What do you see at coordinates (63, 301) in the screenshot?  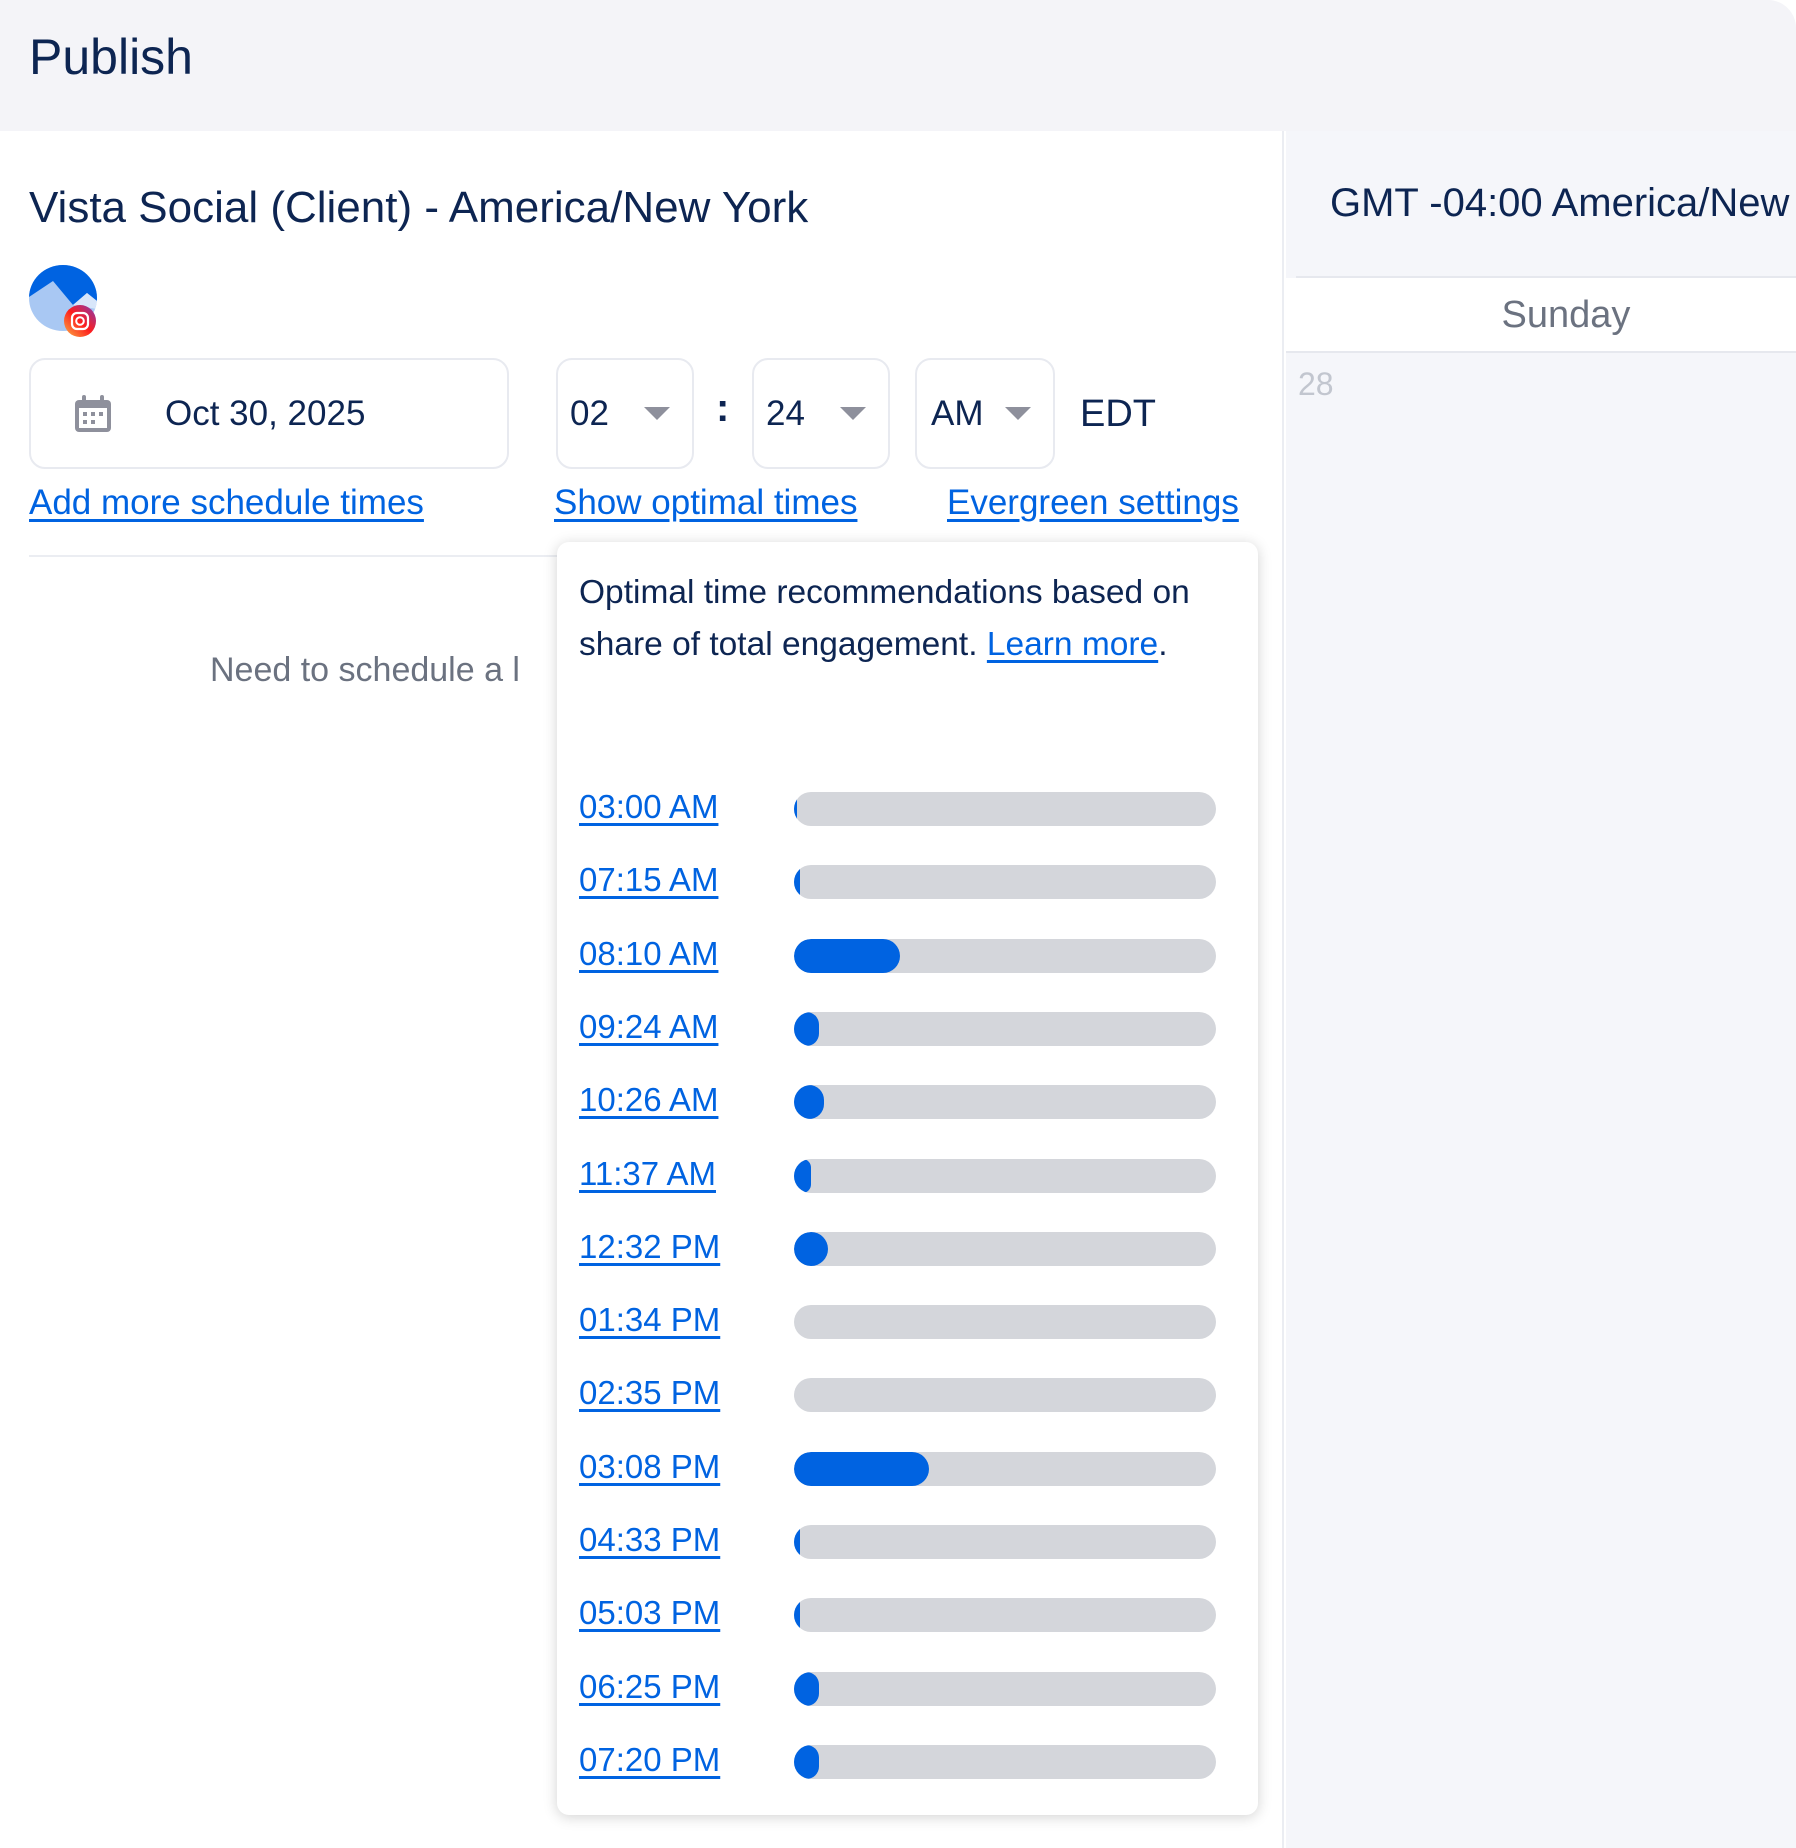 I see `avatar` at bounding box center [63, 301].